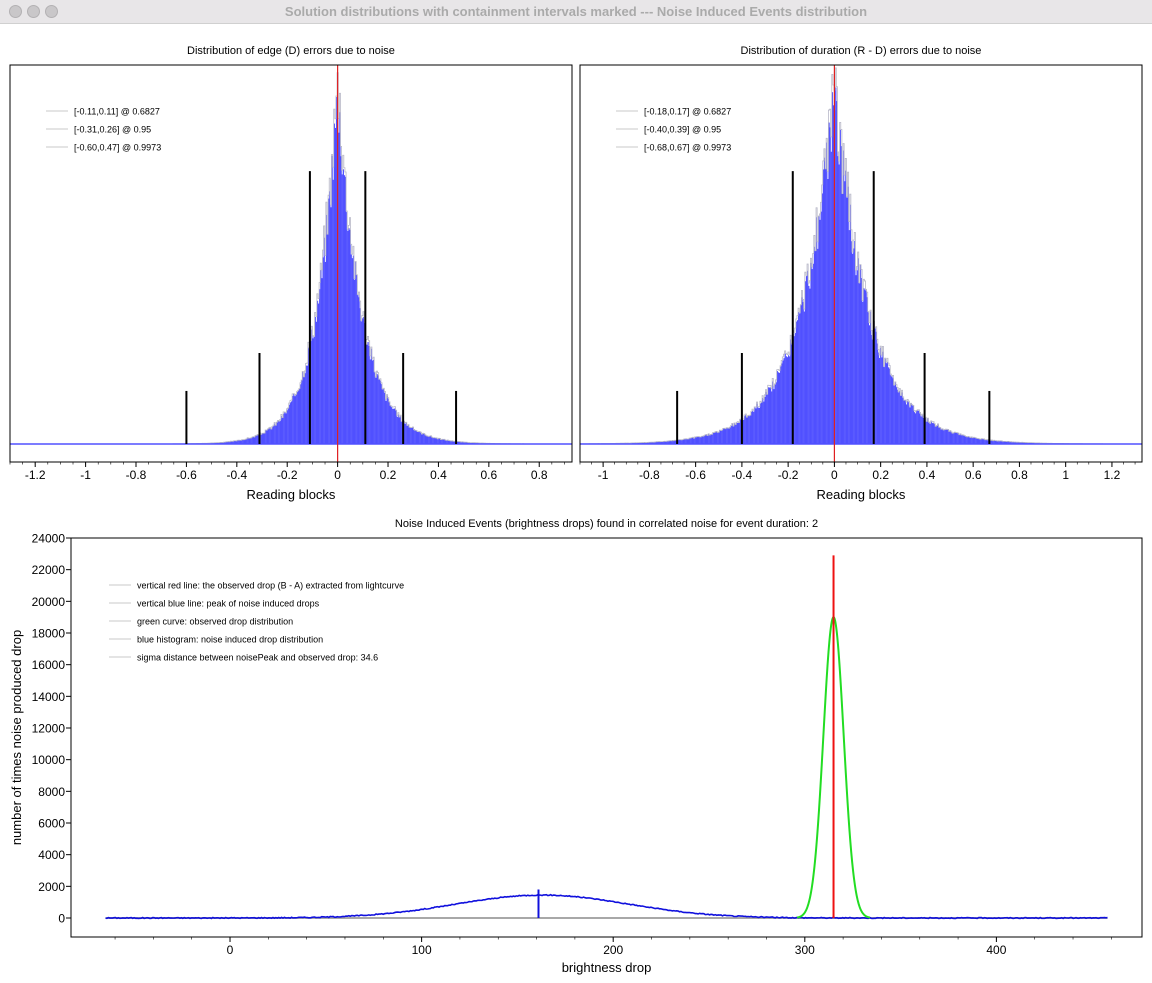 This screenshot has width=1152, height=983. Describe the element at coordinates (49, 760) in the screenshot. I see `chart-2-ytick-label: 10000` at that location.